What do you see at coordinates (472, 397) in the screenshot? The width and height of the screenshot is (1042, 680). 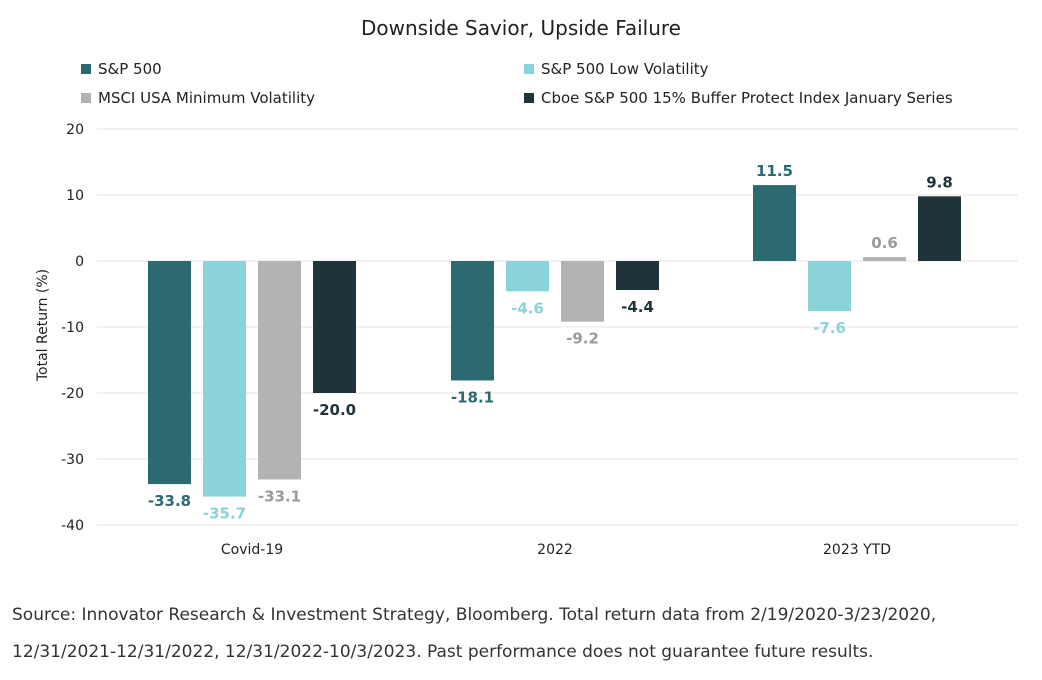 I see `data-label: -18.1` at bounding box center [472, 397].